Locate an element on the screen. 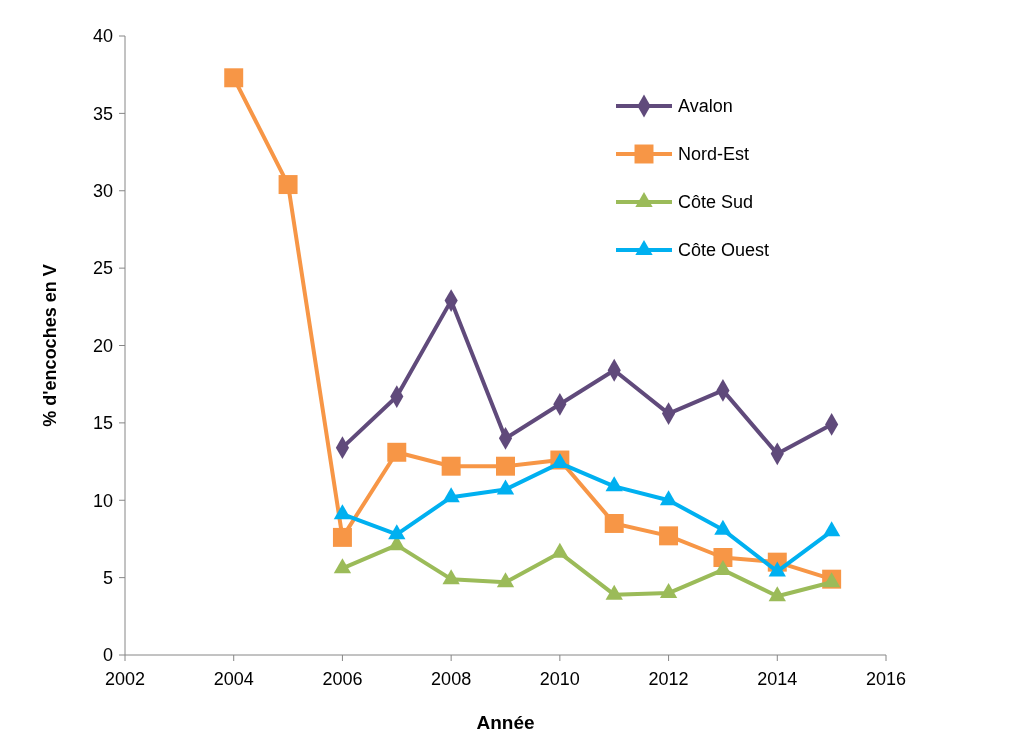  x-tick-label: 2006 is located at coordinates (342, 679).